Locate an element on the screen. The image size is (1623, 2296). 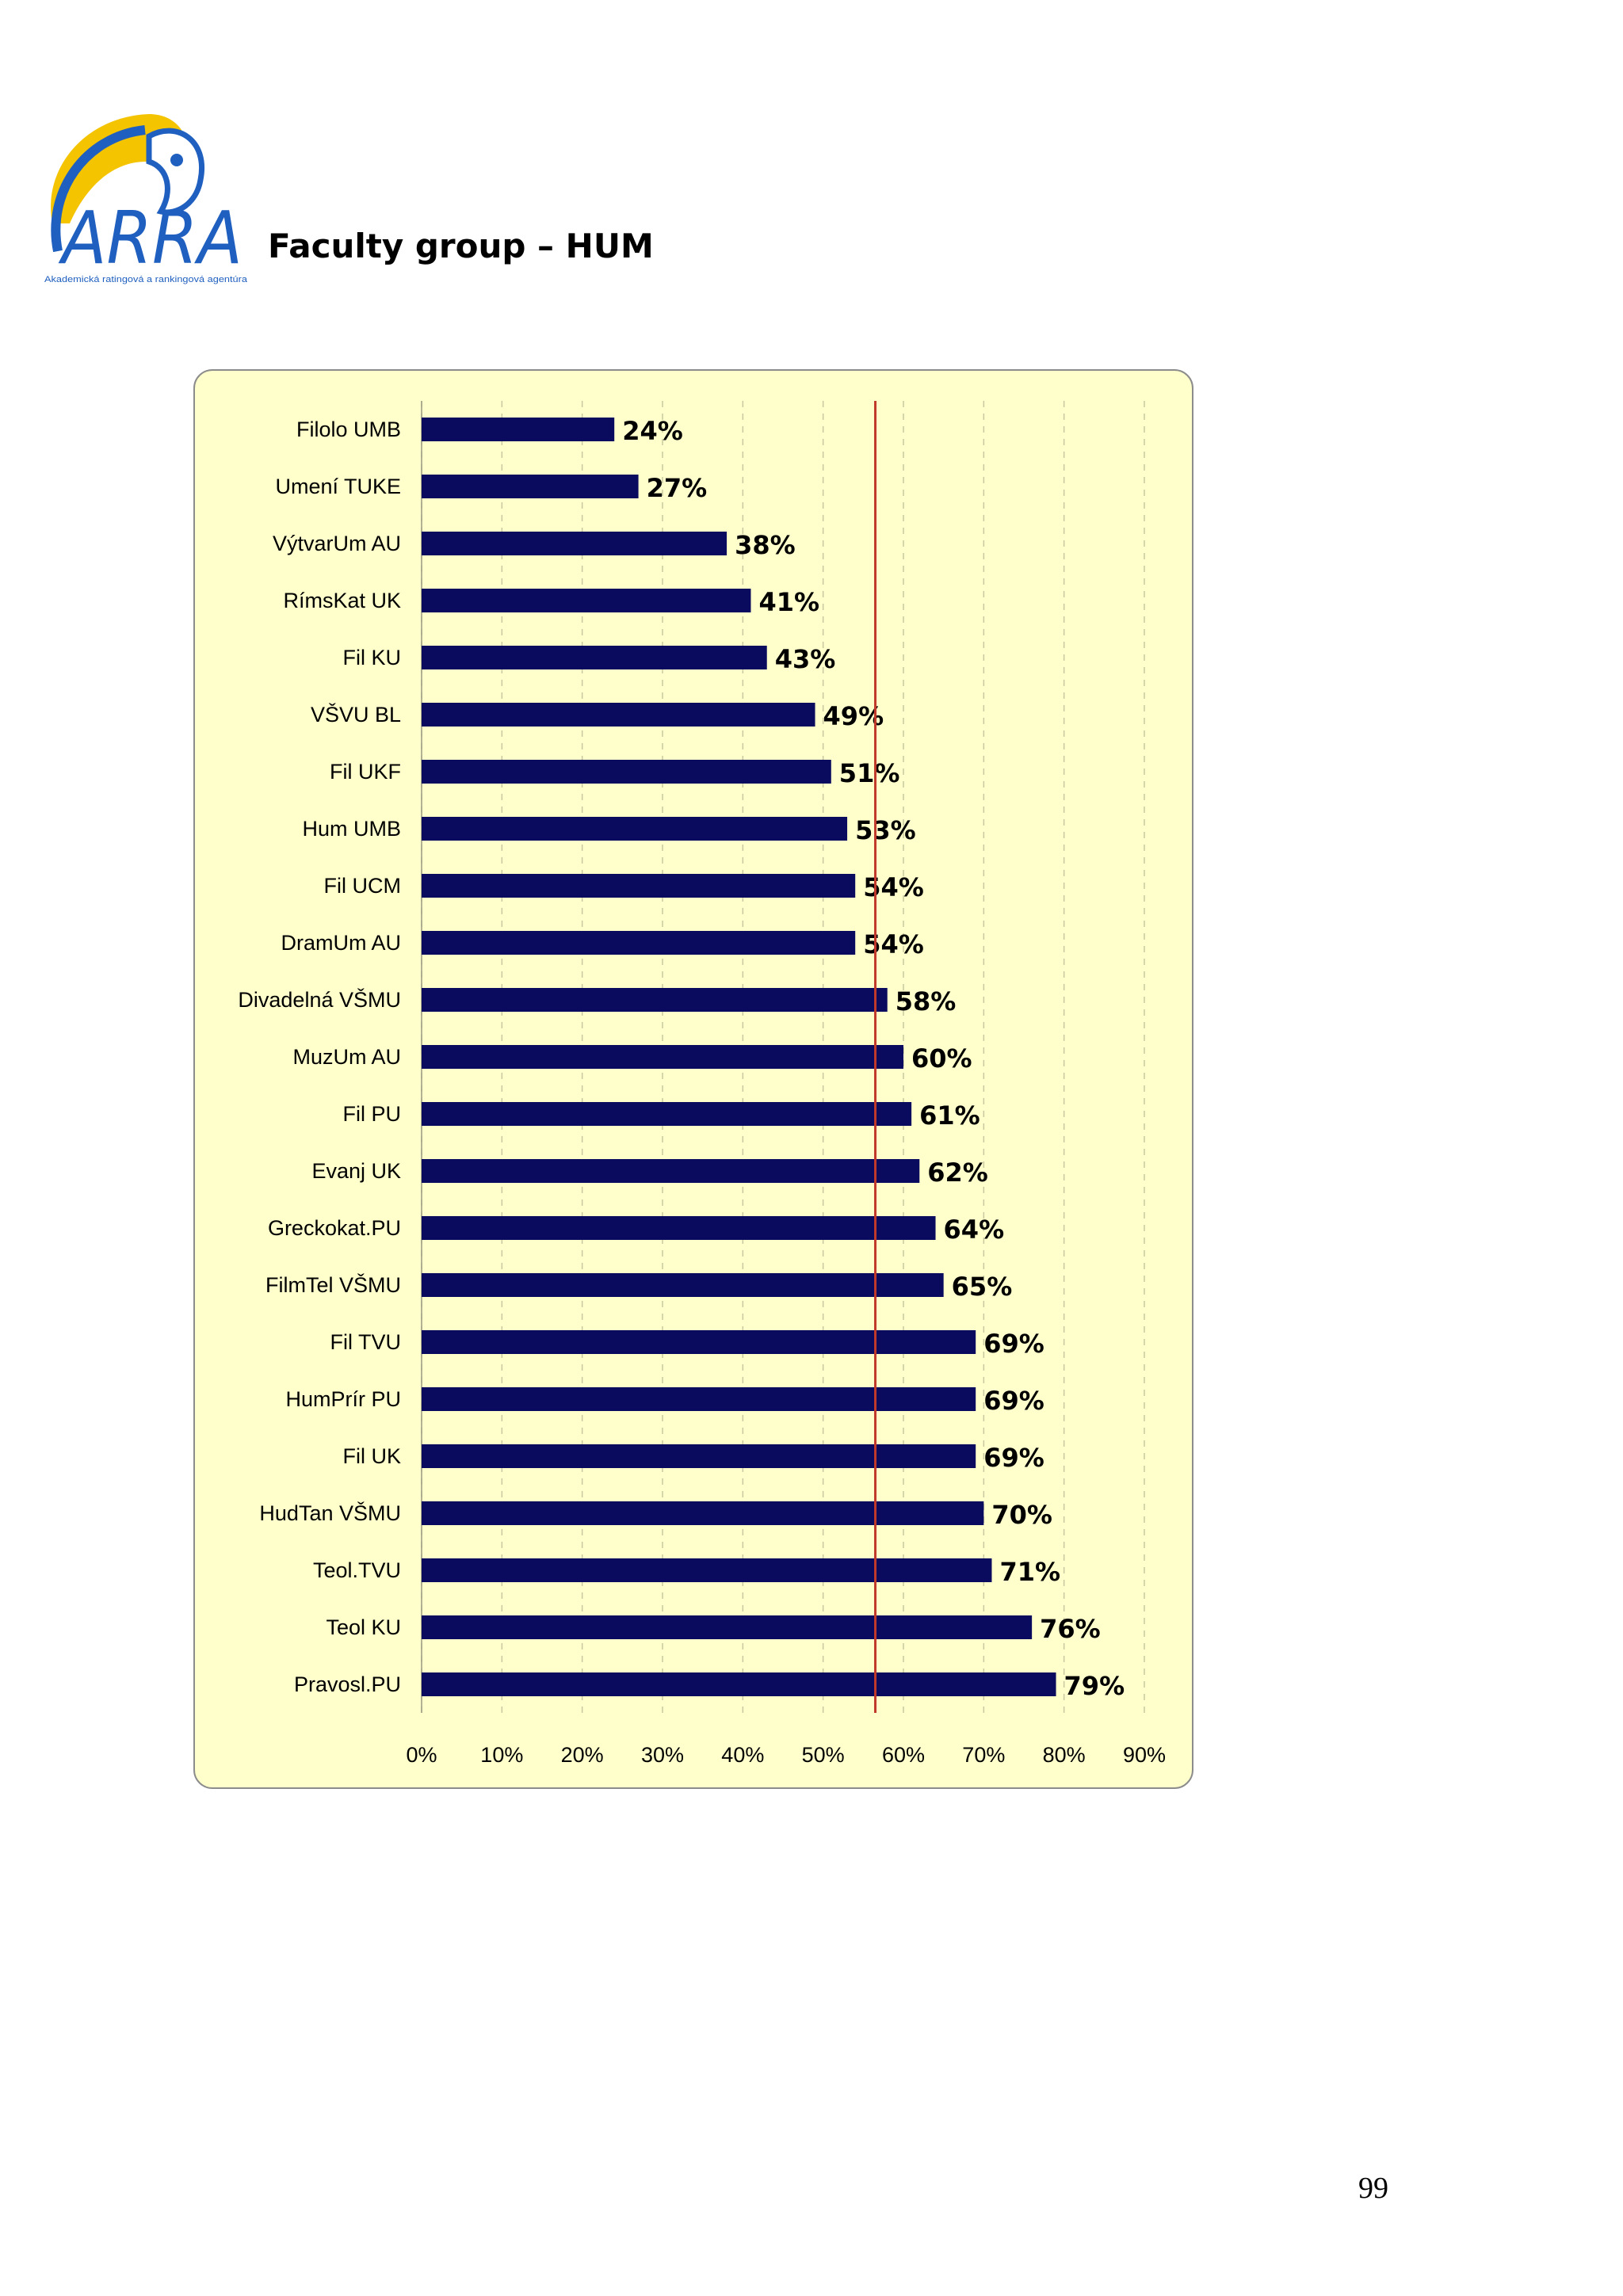
x-tick-label: 90% is located at coordinates (1144, 1755).